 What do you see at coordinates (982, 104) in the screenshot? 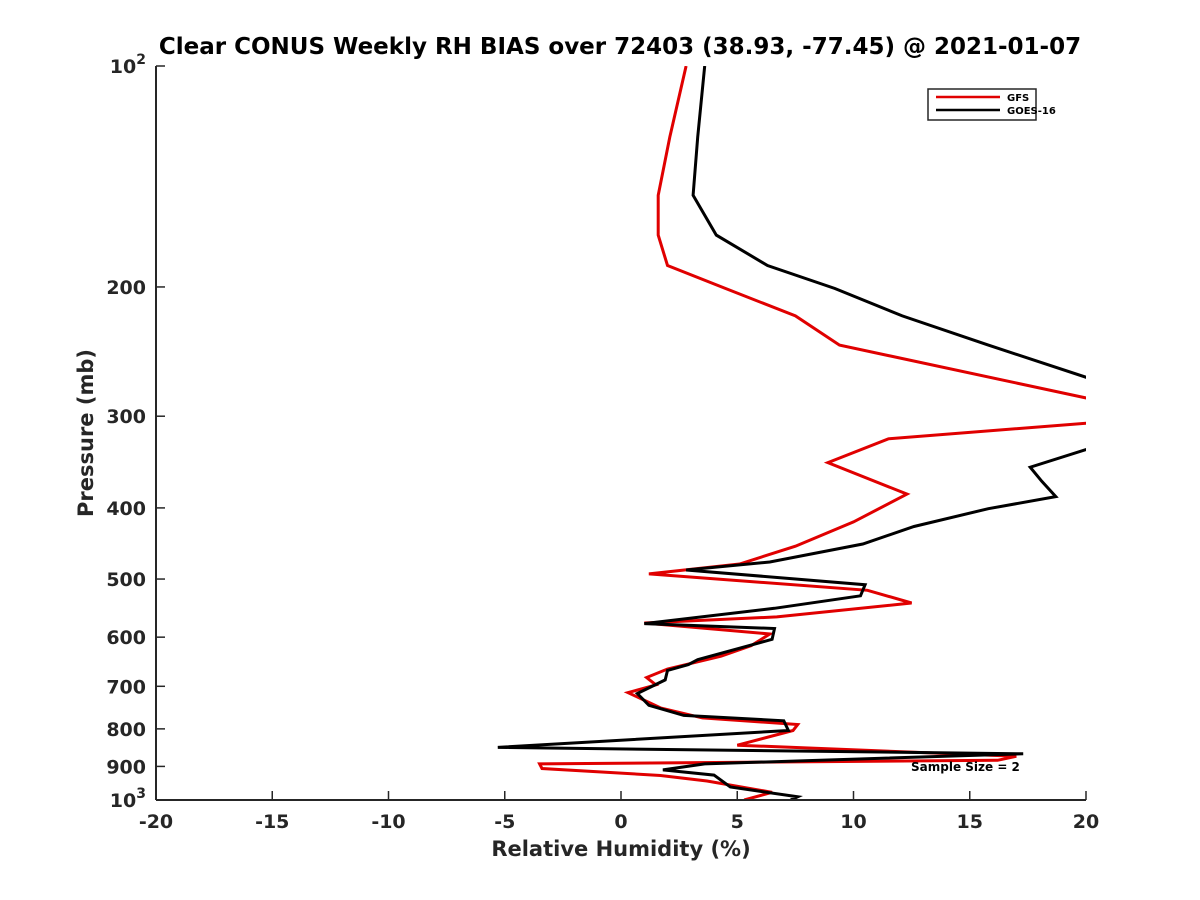
I see `legend-box` at bounding box center [982, 104].